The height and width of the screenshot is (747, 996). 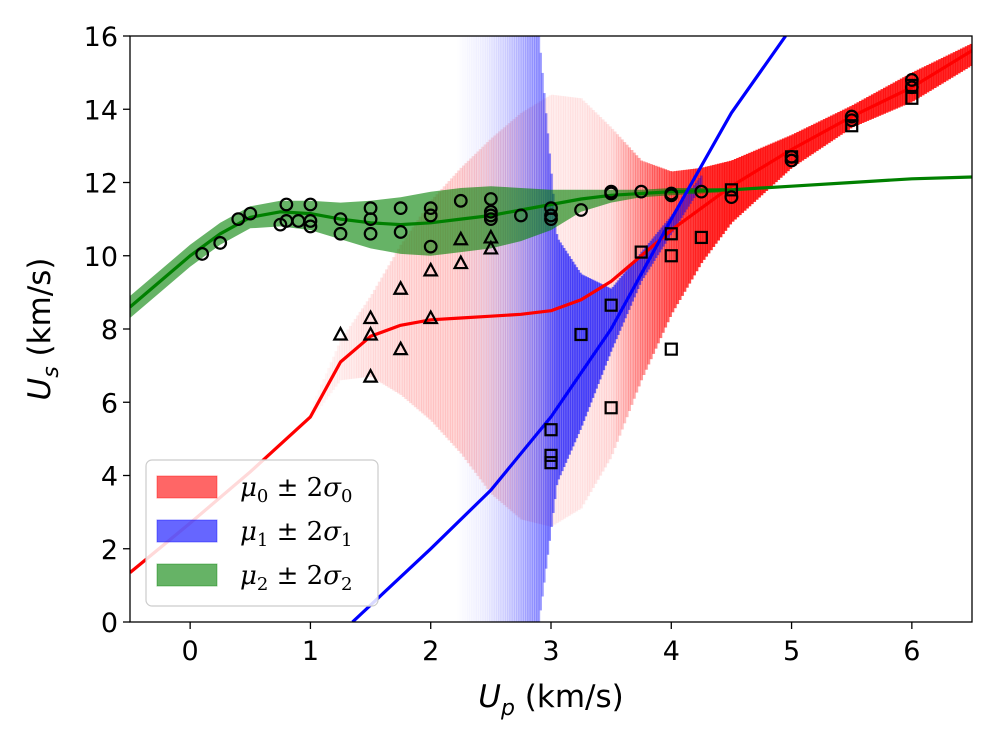 I want to click on y-tick-label: 16, so click(x=101, y=37).